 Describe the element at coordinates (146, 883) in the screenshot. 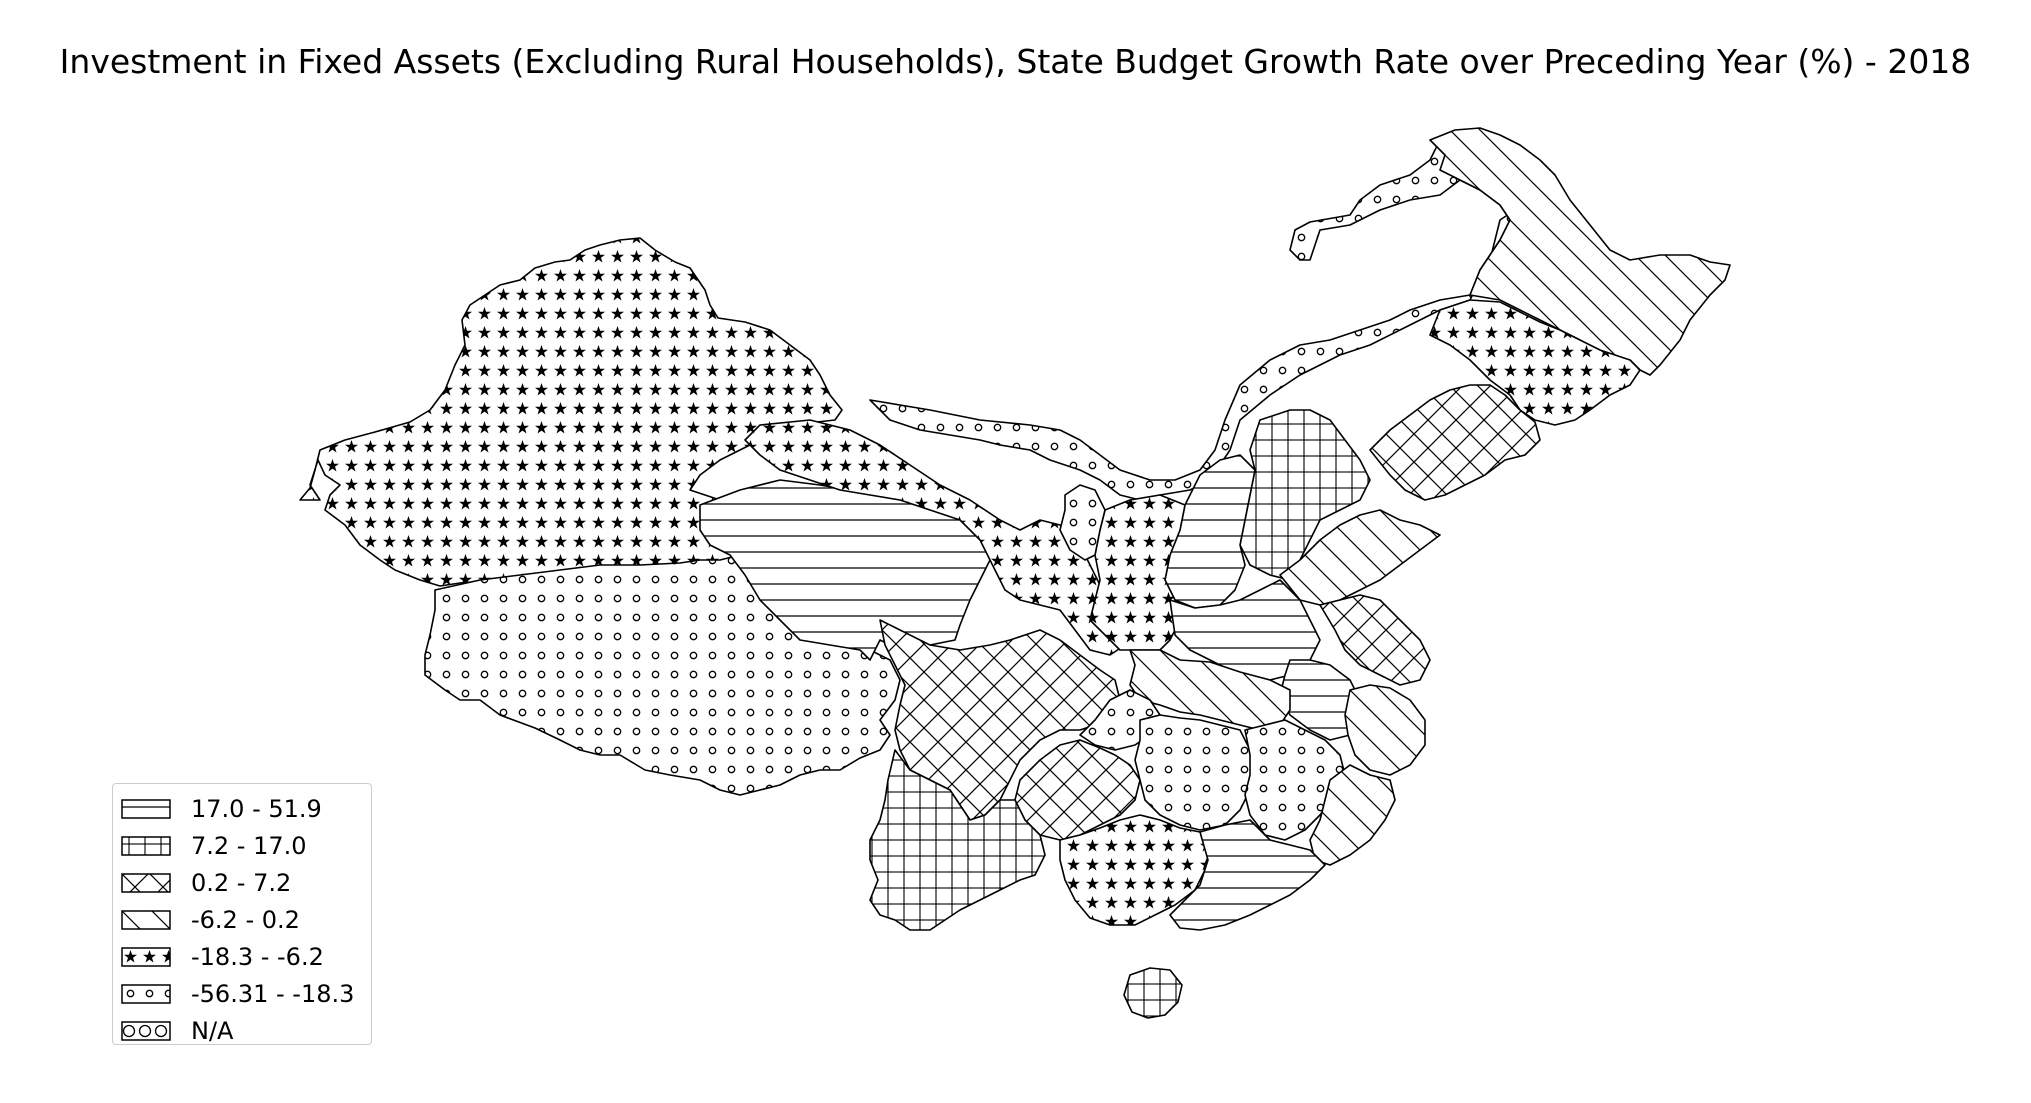

I see `legend-swatch-crosshatch` at that location.